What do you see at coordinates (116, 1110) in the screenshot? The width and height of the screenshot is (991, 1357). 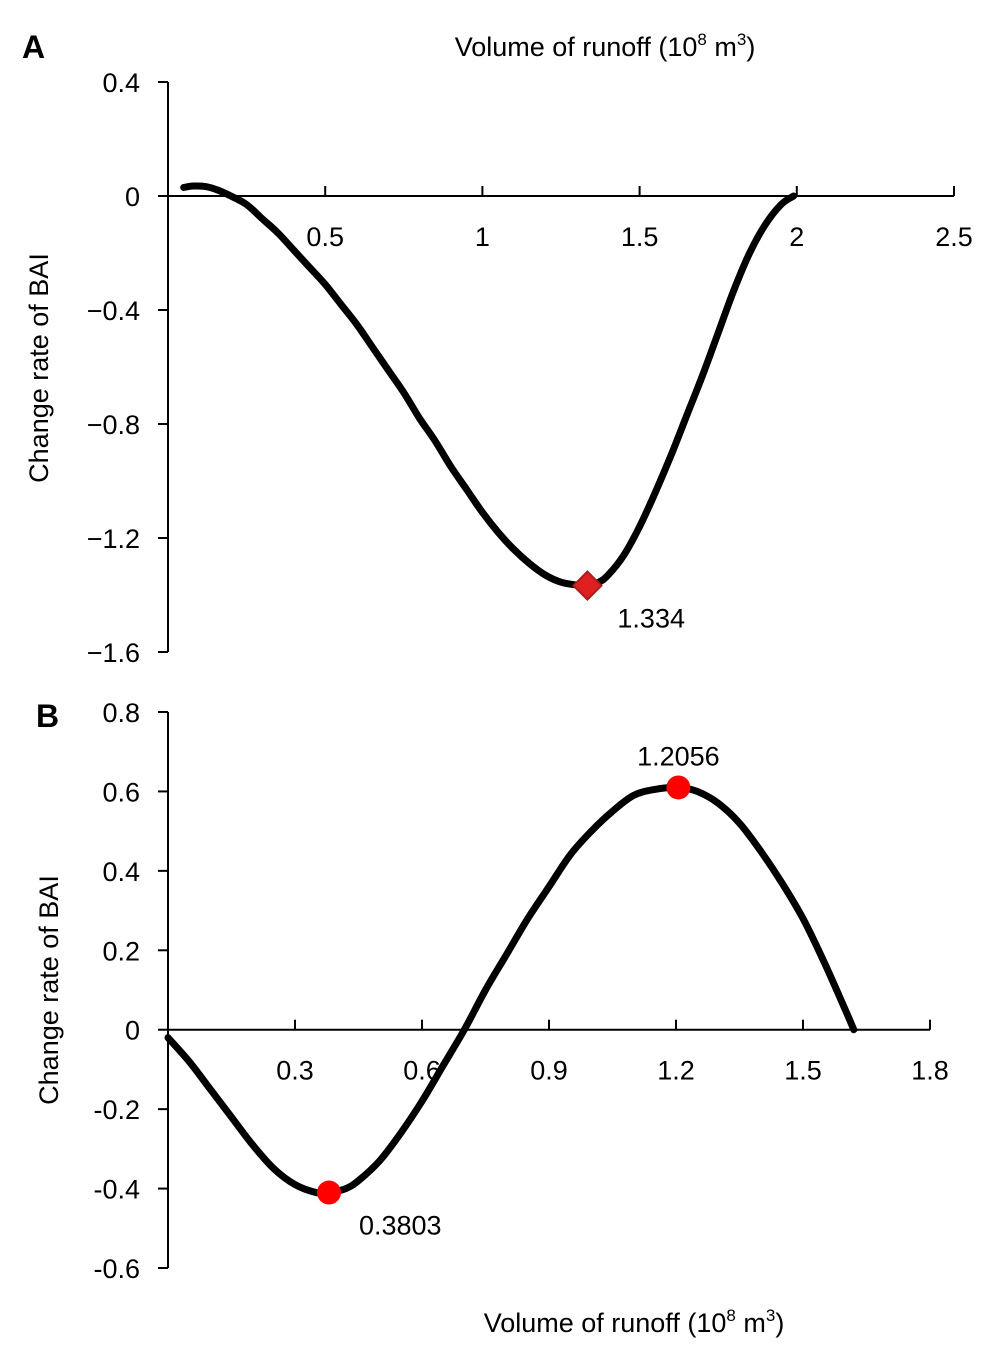 I see `y-tick-label: -0.2` at bounding box center [116, 1110].